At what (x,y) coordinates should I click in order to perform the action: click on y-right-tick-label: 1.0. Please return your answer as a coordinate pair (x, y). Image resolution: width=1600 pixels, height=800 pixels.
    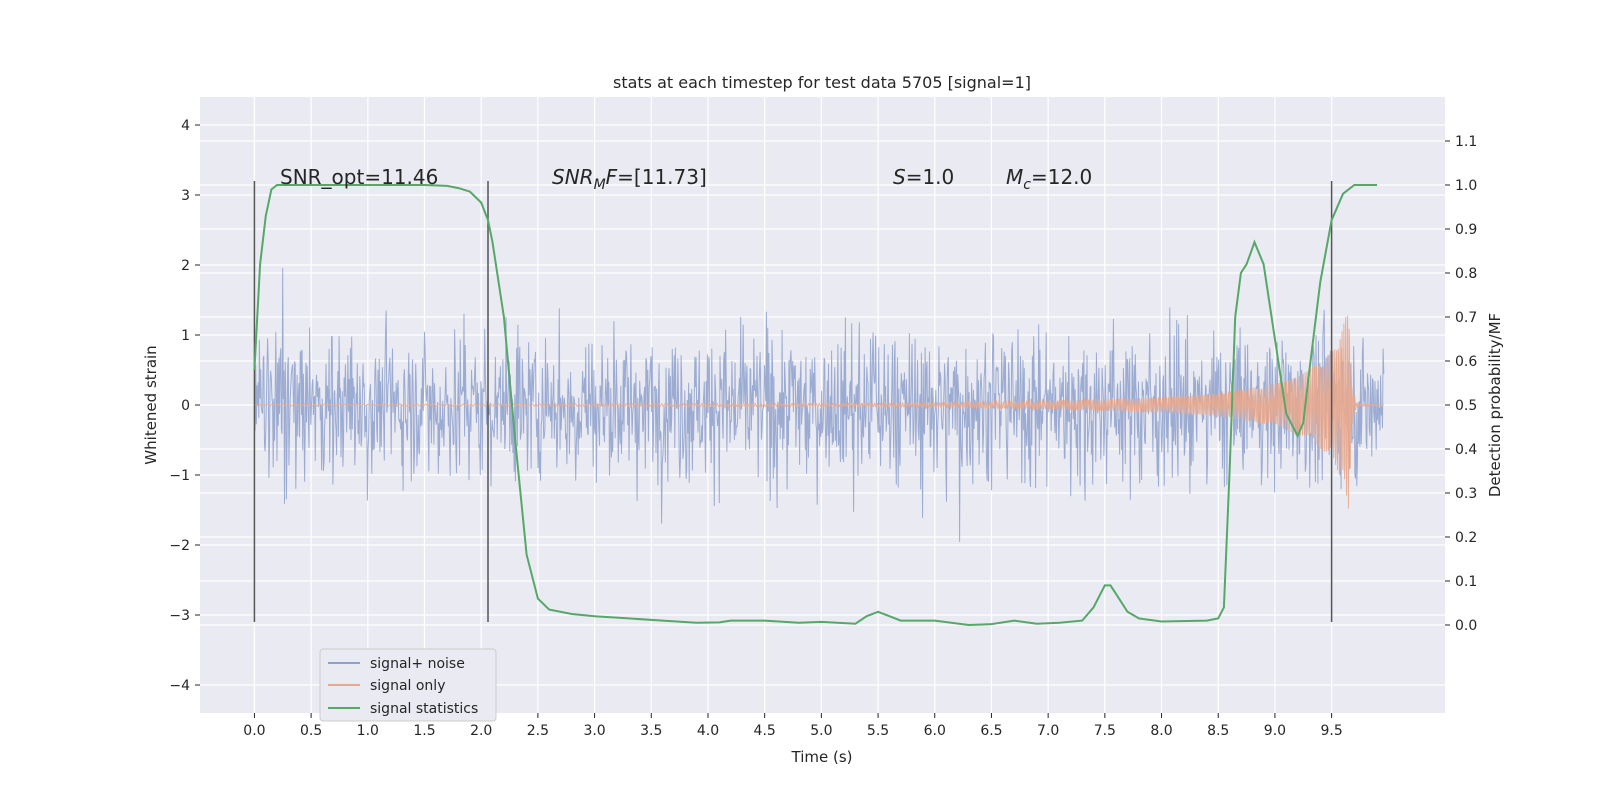
    Looking at the image, I should click on (1466, 186).